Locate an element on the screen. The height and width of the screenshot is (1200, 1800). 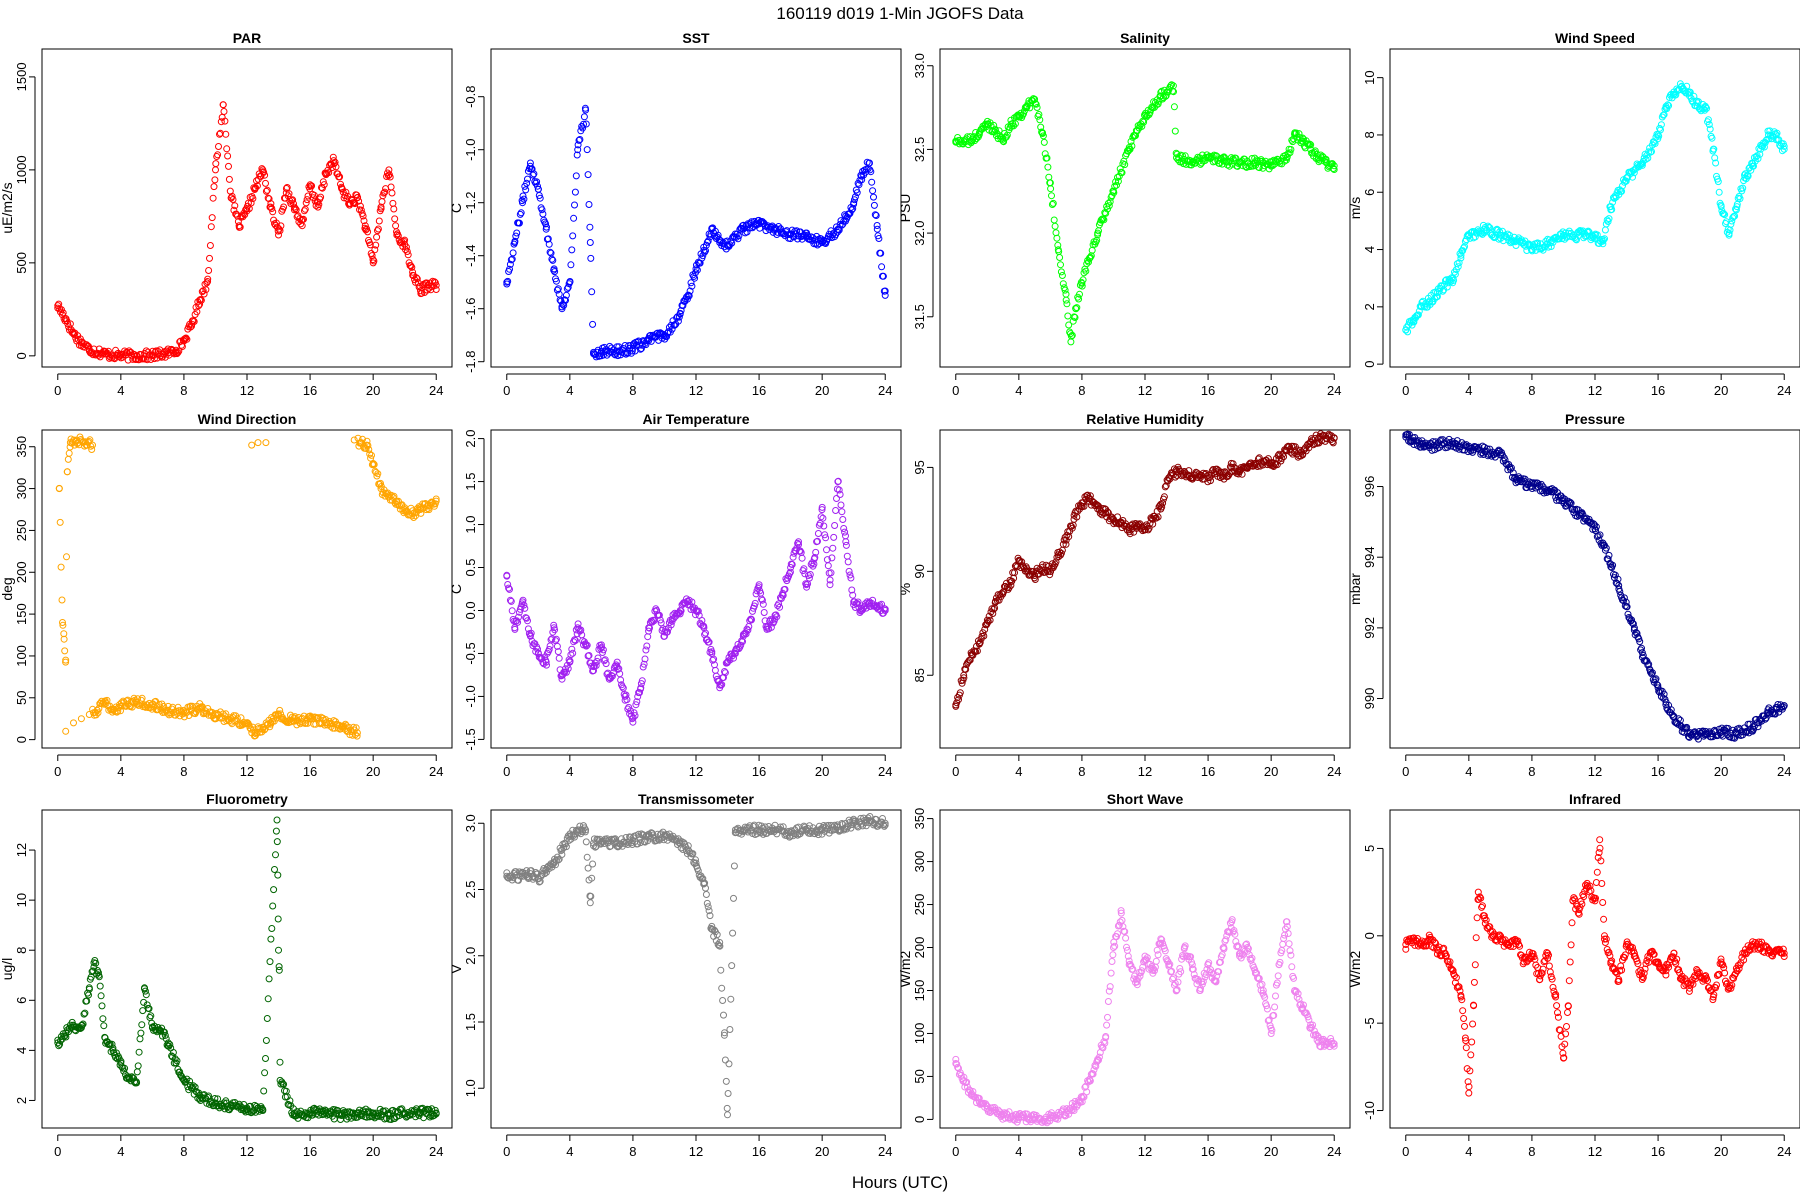
x-tick-label: 20 is located at coordinates (1271, 771).